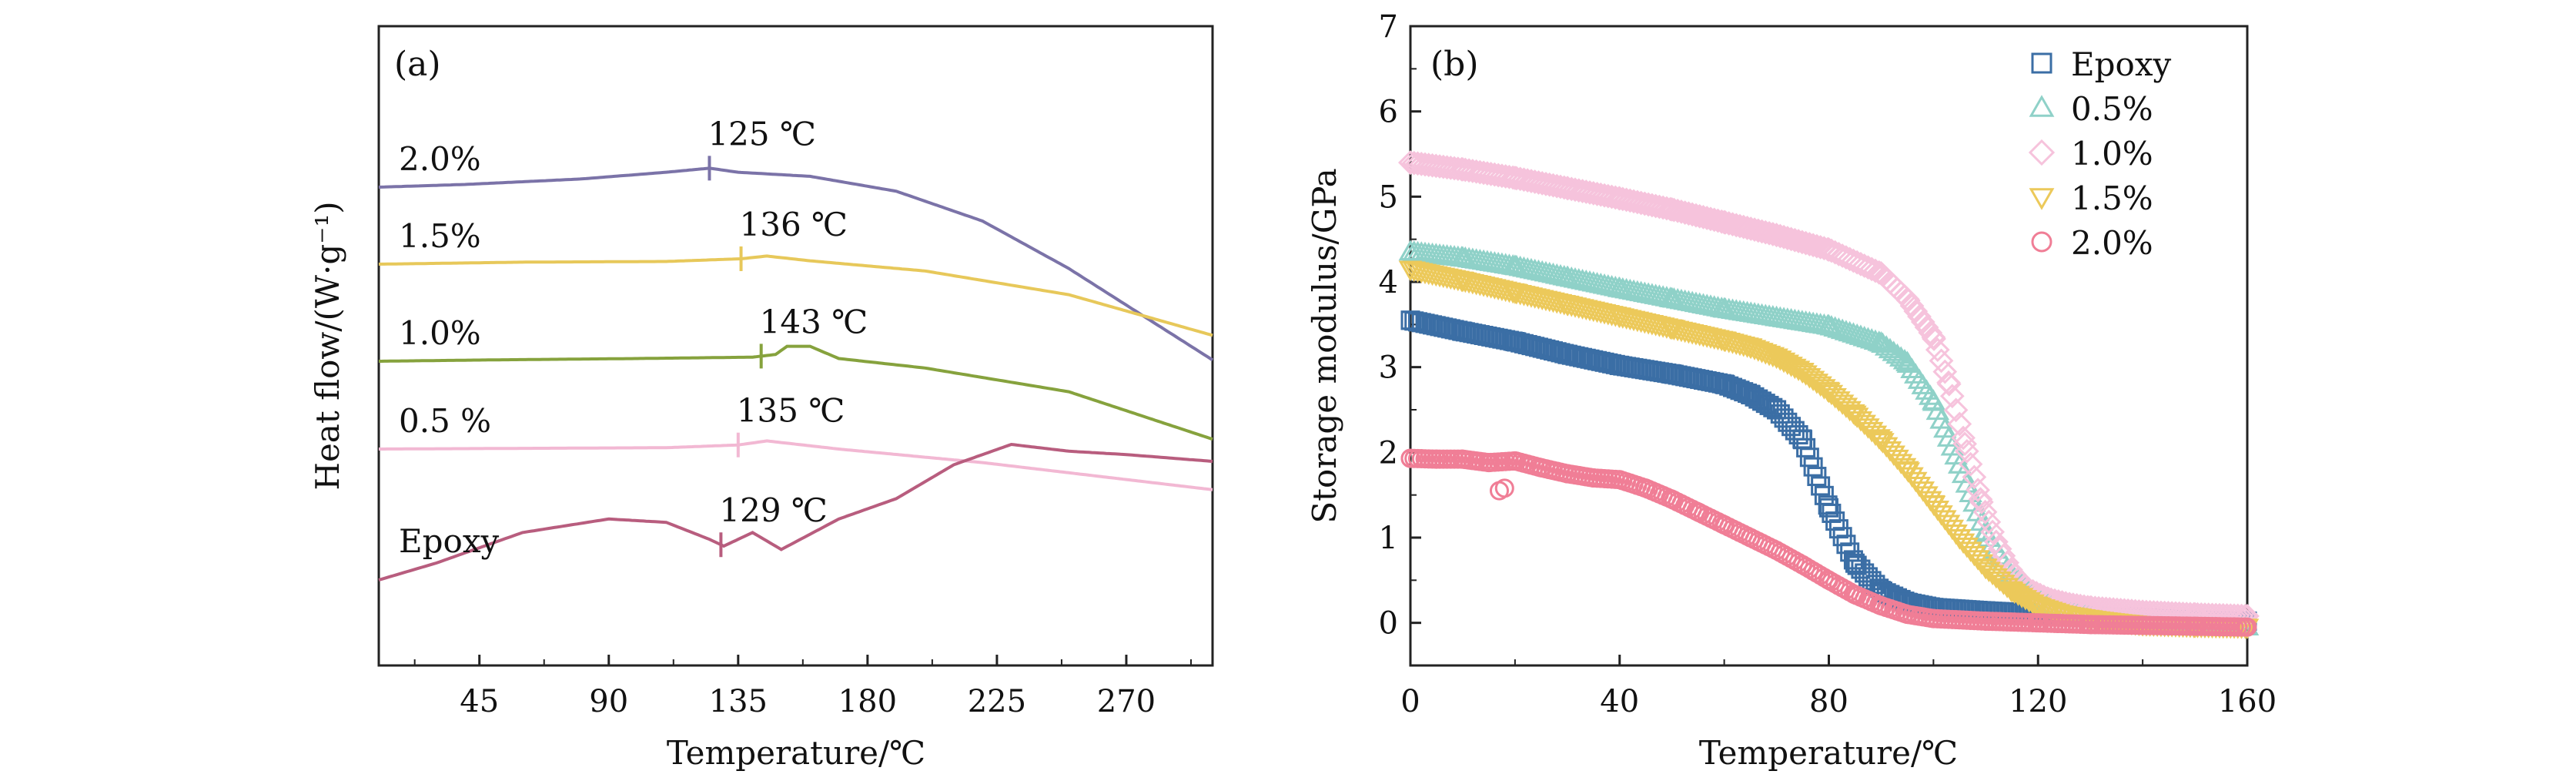 The image size is (2576, 781). I want to click on curve-label-2-0: 2.0%, so click(440, 159).